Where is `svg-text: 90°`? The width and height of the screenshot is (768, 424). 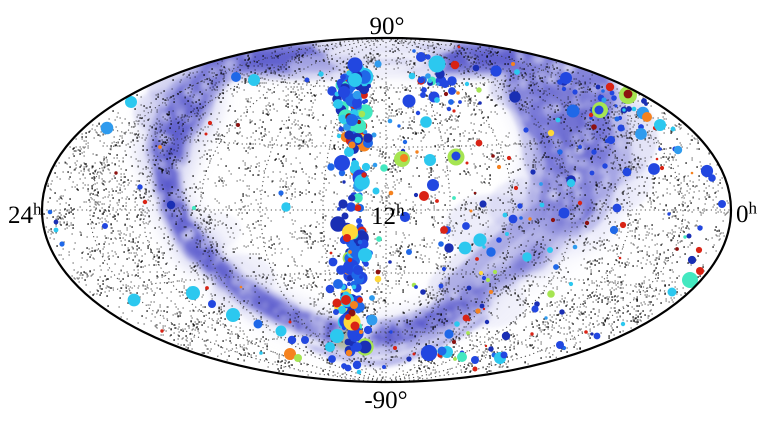
svg-text: 90° is located at coordinates (387, 26).